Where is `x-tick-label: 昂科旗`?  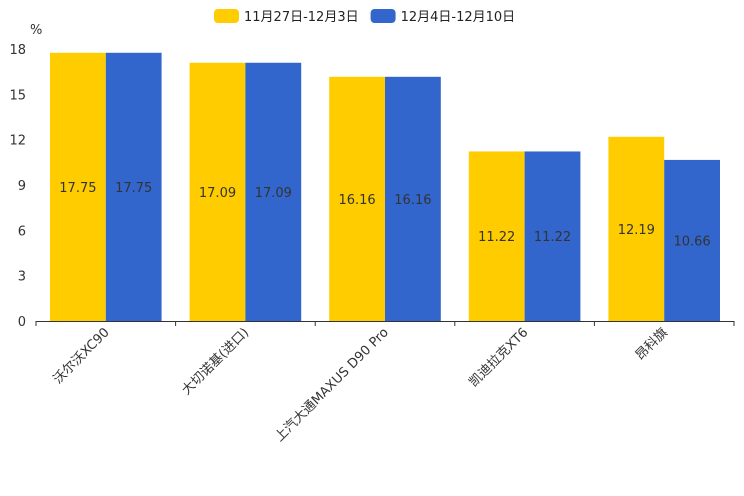
x-tick-label: 昂科旗 is located at coordinates (651, 344).